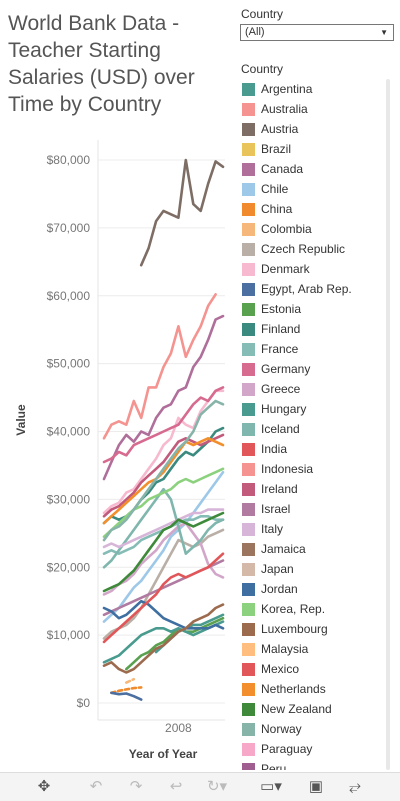 The width and height of the screenshot is (400, 801). Describe the element at coordinates (317, 649) in the screenshot. I see `legend-item: Malaysia` at that location.